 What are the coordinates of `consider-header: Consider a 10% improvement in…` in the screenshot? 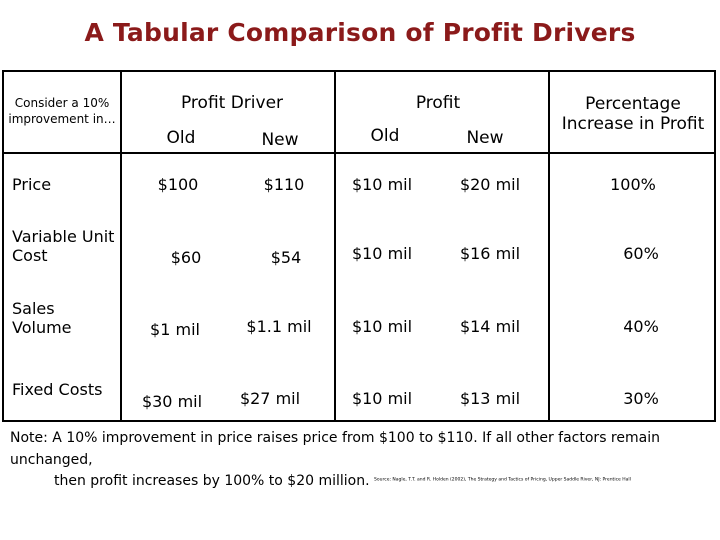 It's located at (62, 111).